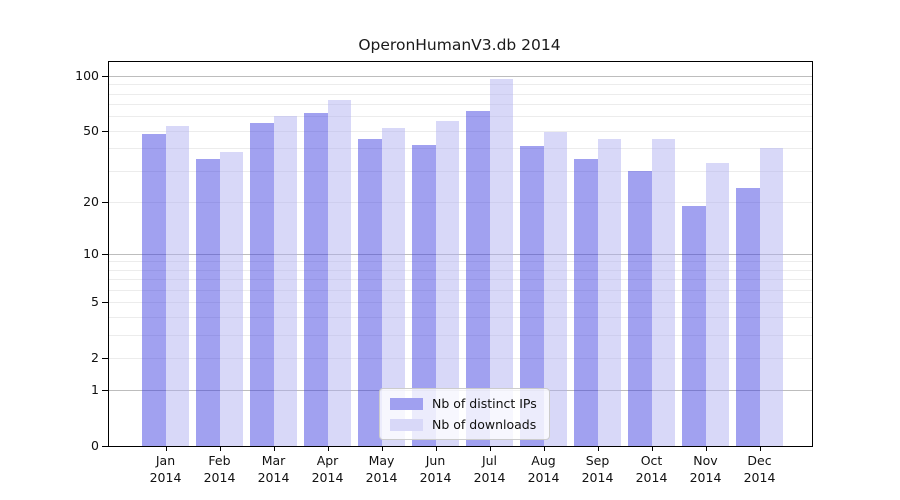 This screenshot has width=900, height=500. What do you see at coordinates (339, 272) in the screenshot?
I see `bar-downloads-apr` at bounding box center [339, 272].